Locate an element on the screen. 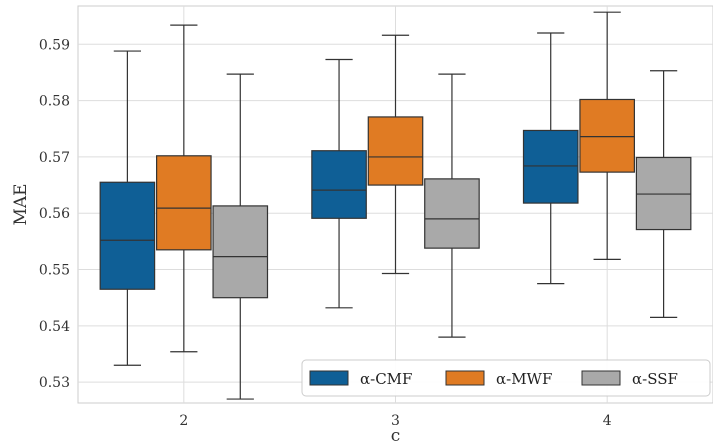 The image size is (713, 446). y-tick-label: 0.53 is located at coordinates (54, 383).